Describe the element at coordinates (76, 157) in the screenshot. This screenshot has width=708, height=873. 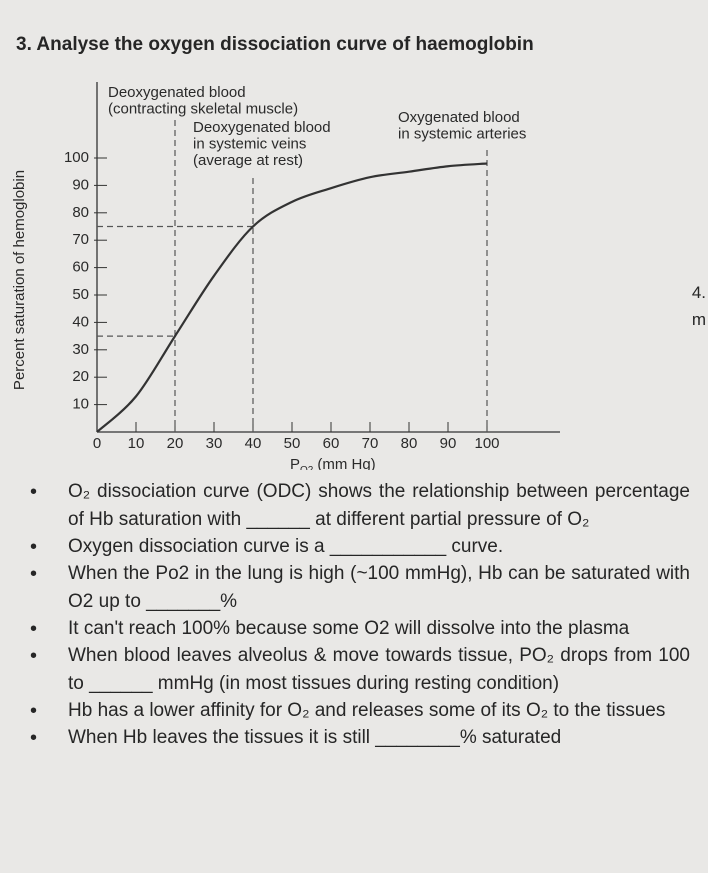
I see `y-tick-label: 100` at that location.